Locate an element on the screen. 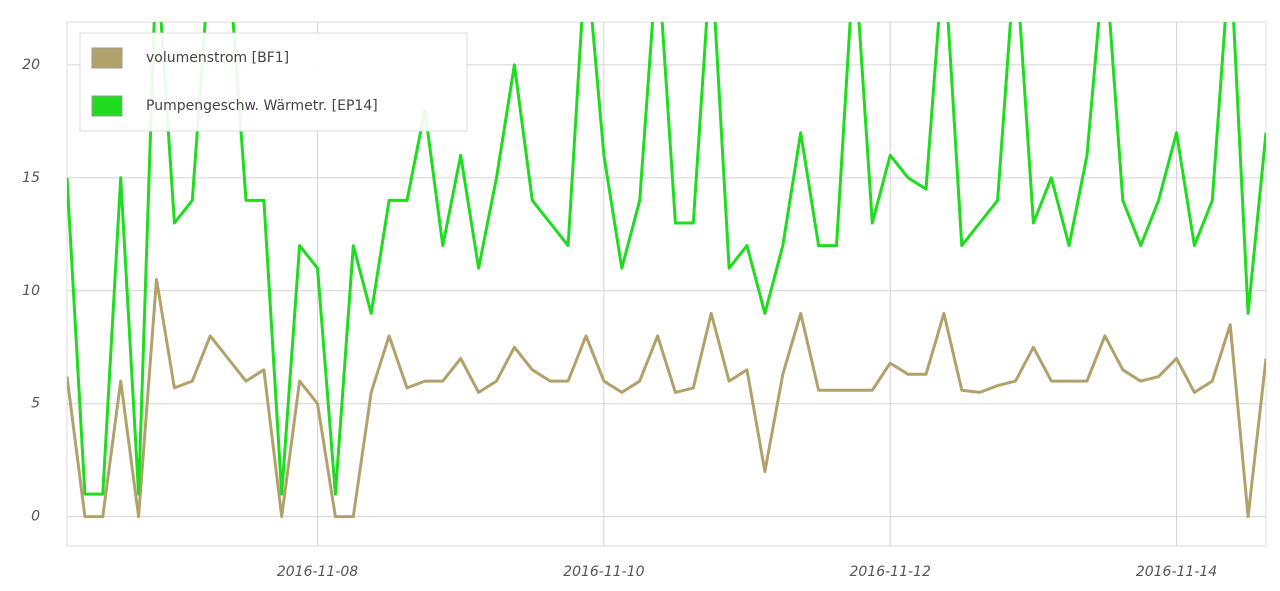 The image size is (1280, 591). y-tick-label: 10 is located at coordinates (31, 291).